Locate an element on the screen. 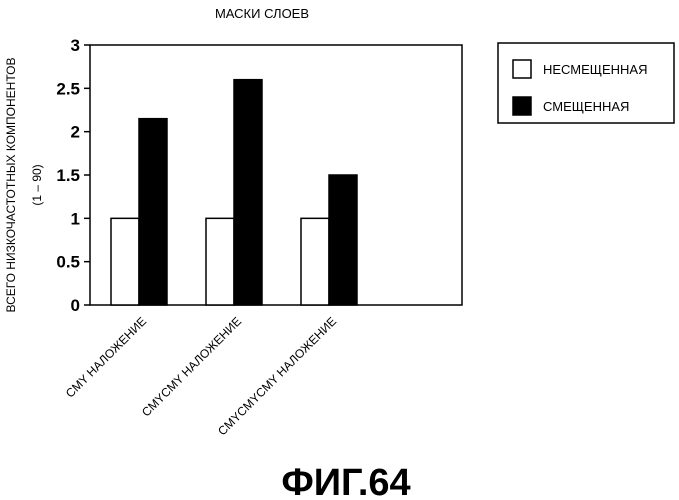  legend-label-unshifted: НЕСМЕЩЕННАЯ is located at coordinates (595, 69).